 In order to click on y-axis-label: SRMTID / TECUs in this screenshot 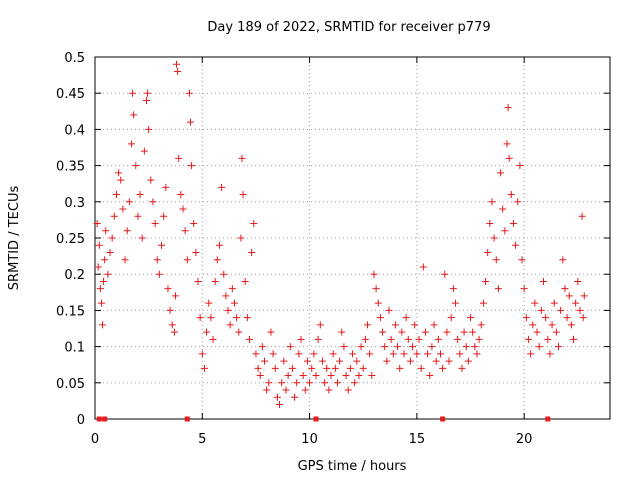, I will do `click(14, 238)`.